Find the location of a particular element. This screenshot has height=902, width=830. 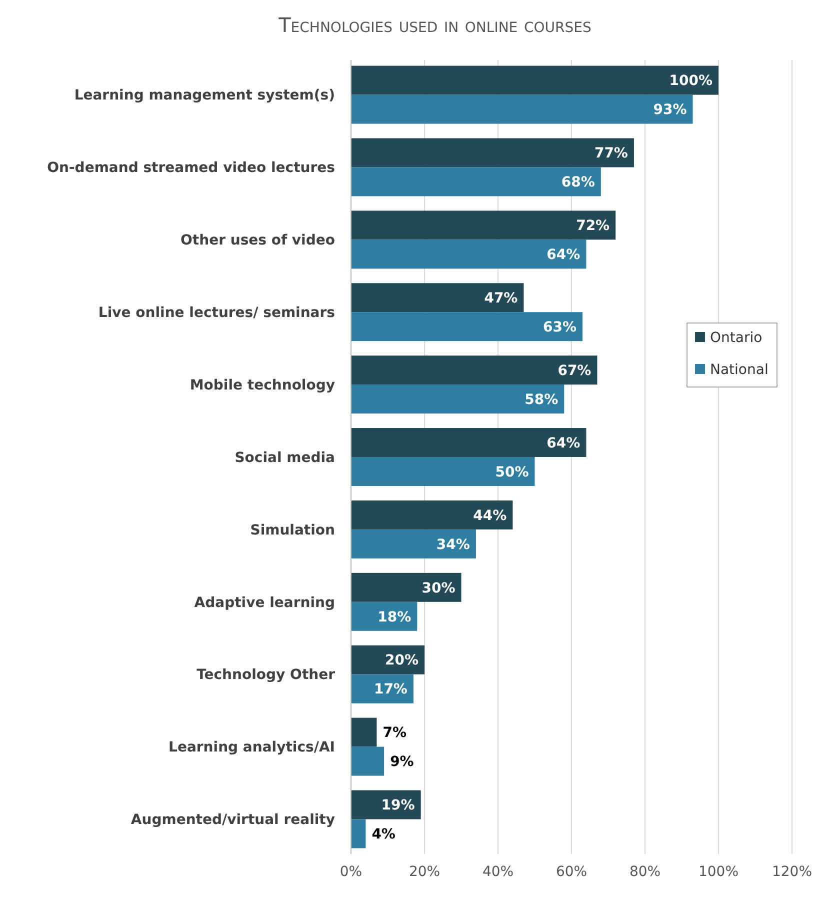

y-tick-label: Live online lectures/ seminars is located at coordinates (216, 313).